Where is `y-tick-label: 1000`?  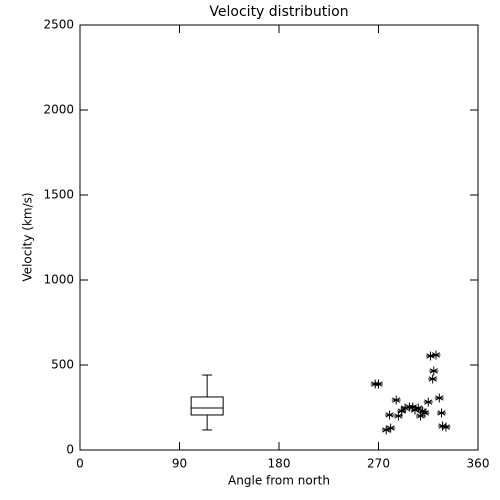 y-tick-label: 1000 is located at coordinates (58, 280).